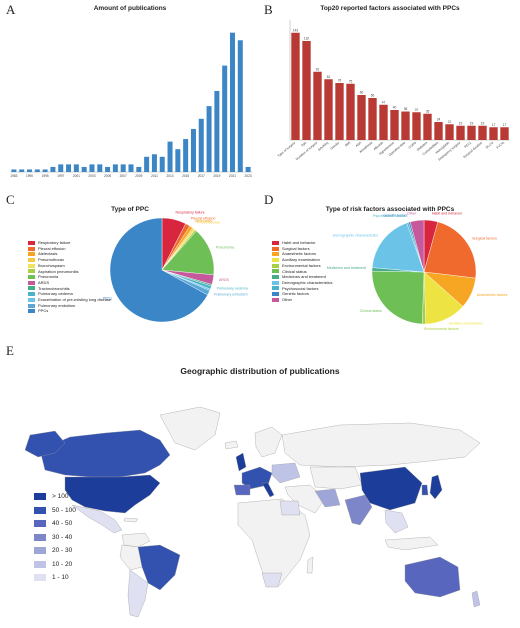 The height and width of the screenshot is (628, 520). I want to click on chart-b-data-label: 132, so click(307, 39).